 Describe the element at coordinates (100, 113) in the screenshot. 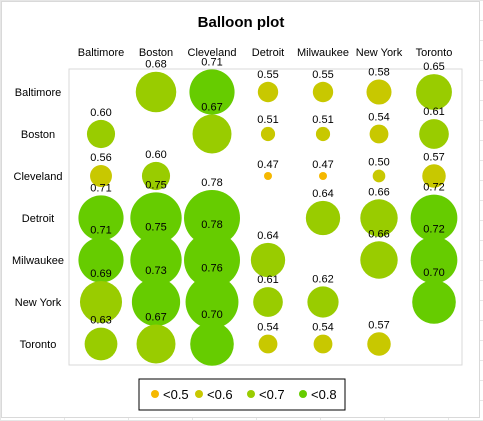

I see `data-label-boston-baltimore: 0.60` at that location.